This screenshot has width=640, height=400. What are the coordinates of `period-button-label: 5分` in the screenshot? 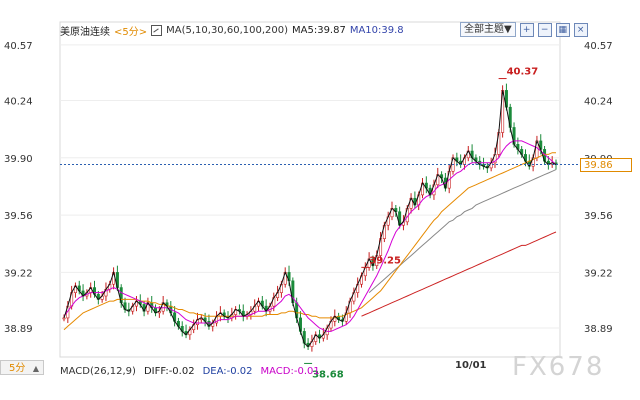 It's located at (17, 368).